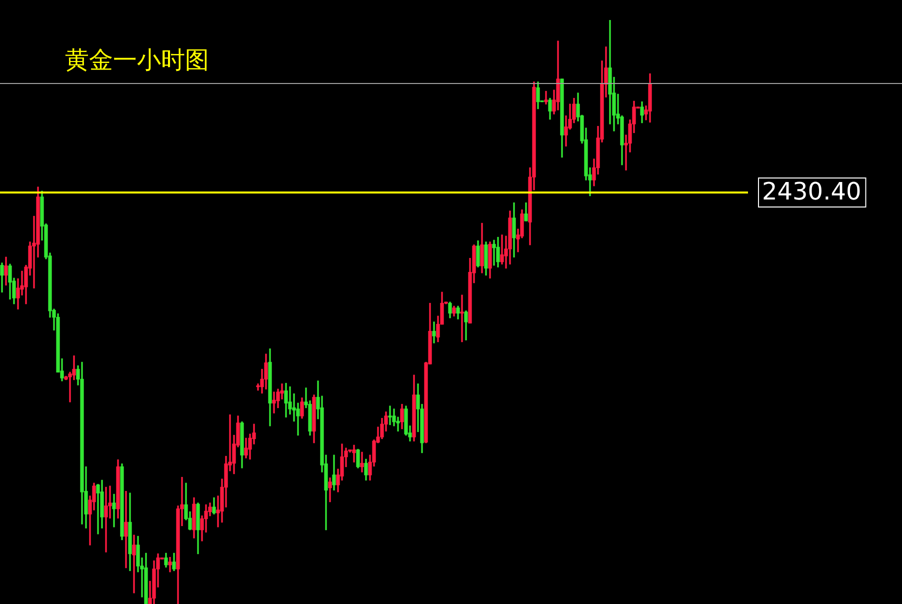 The width and height of the screenshot is (902, 604). What do you see at coordinates (137, 60) in the screenshot?
I see `text: 黄金一小时图` at bounding box center [137, 60].